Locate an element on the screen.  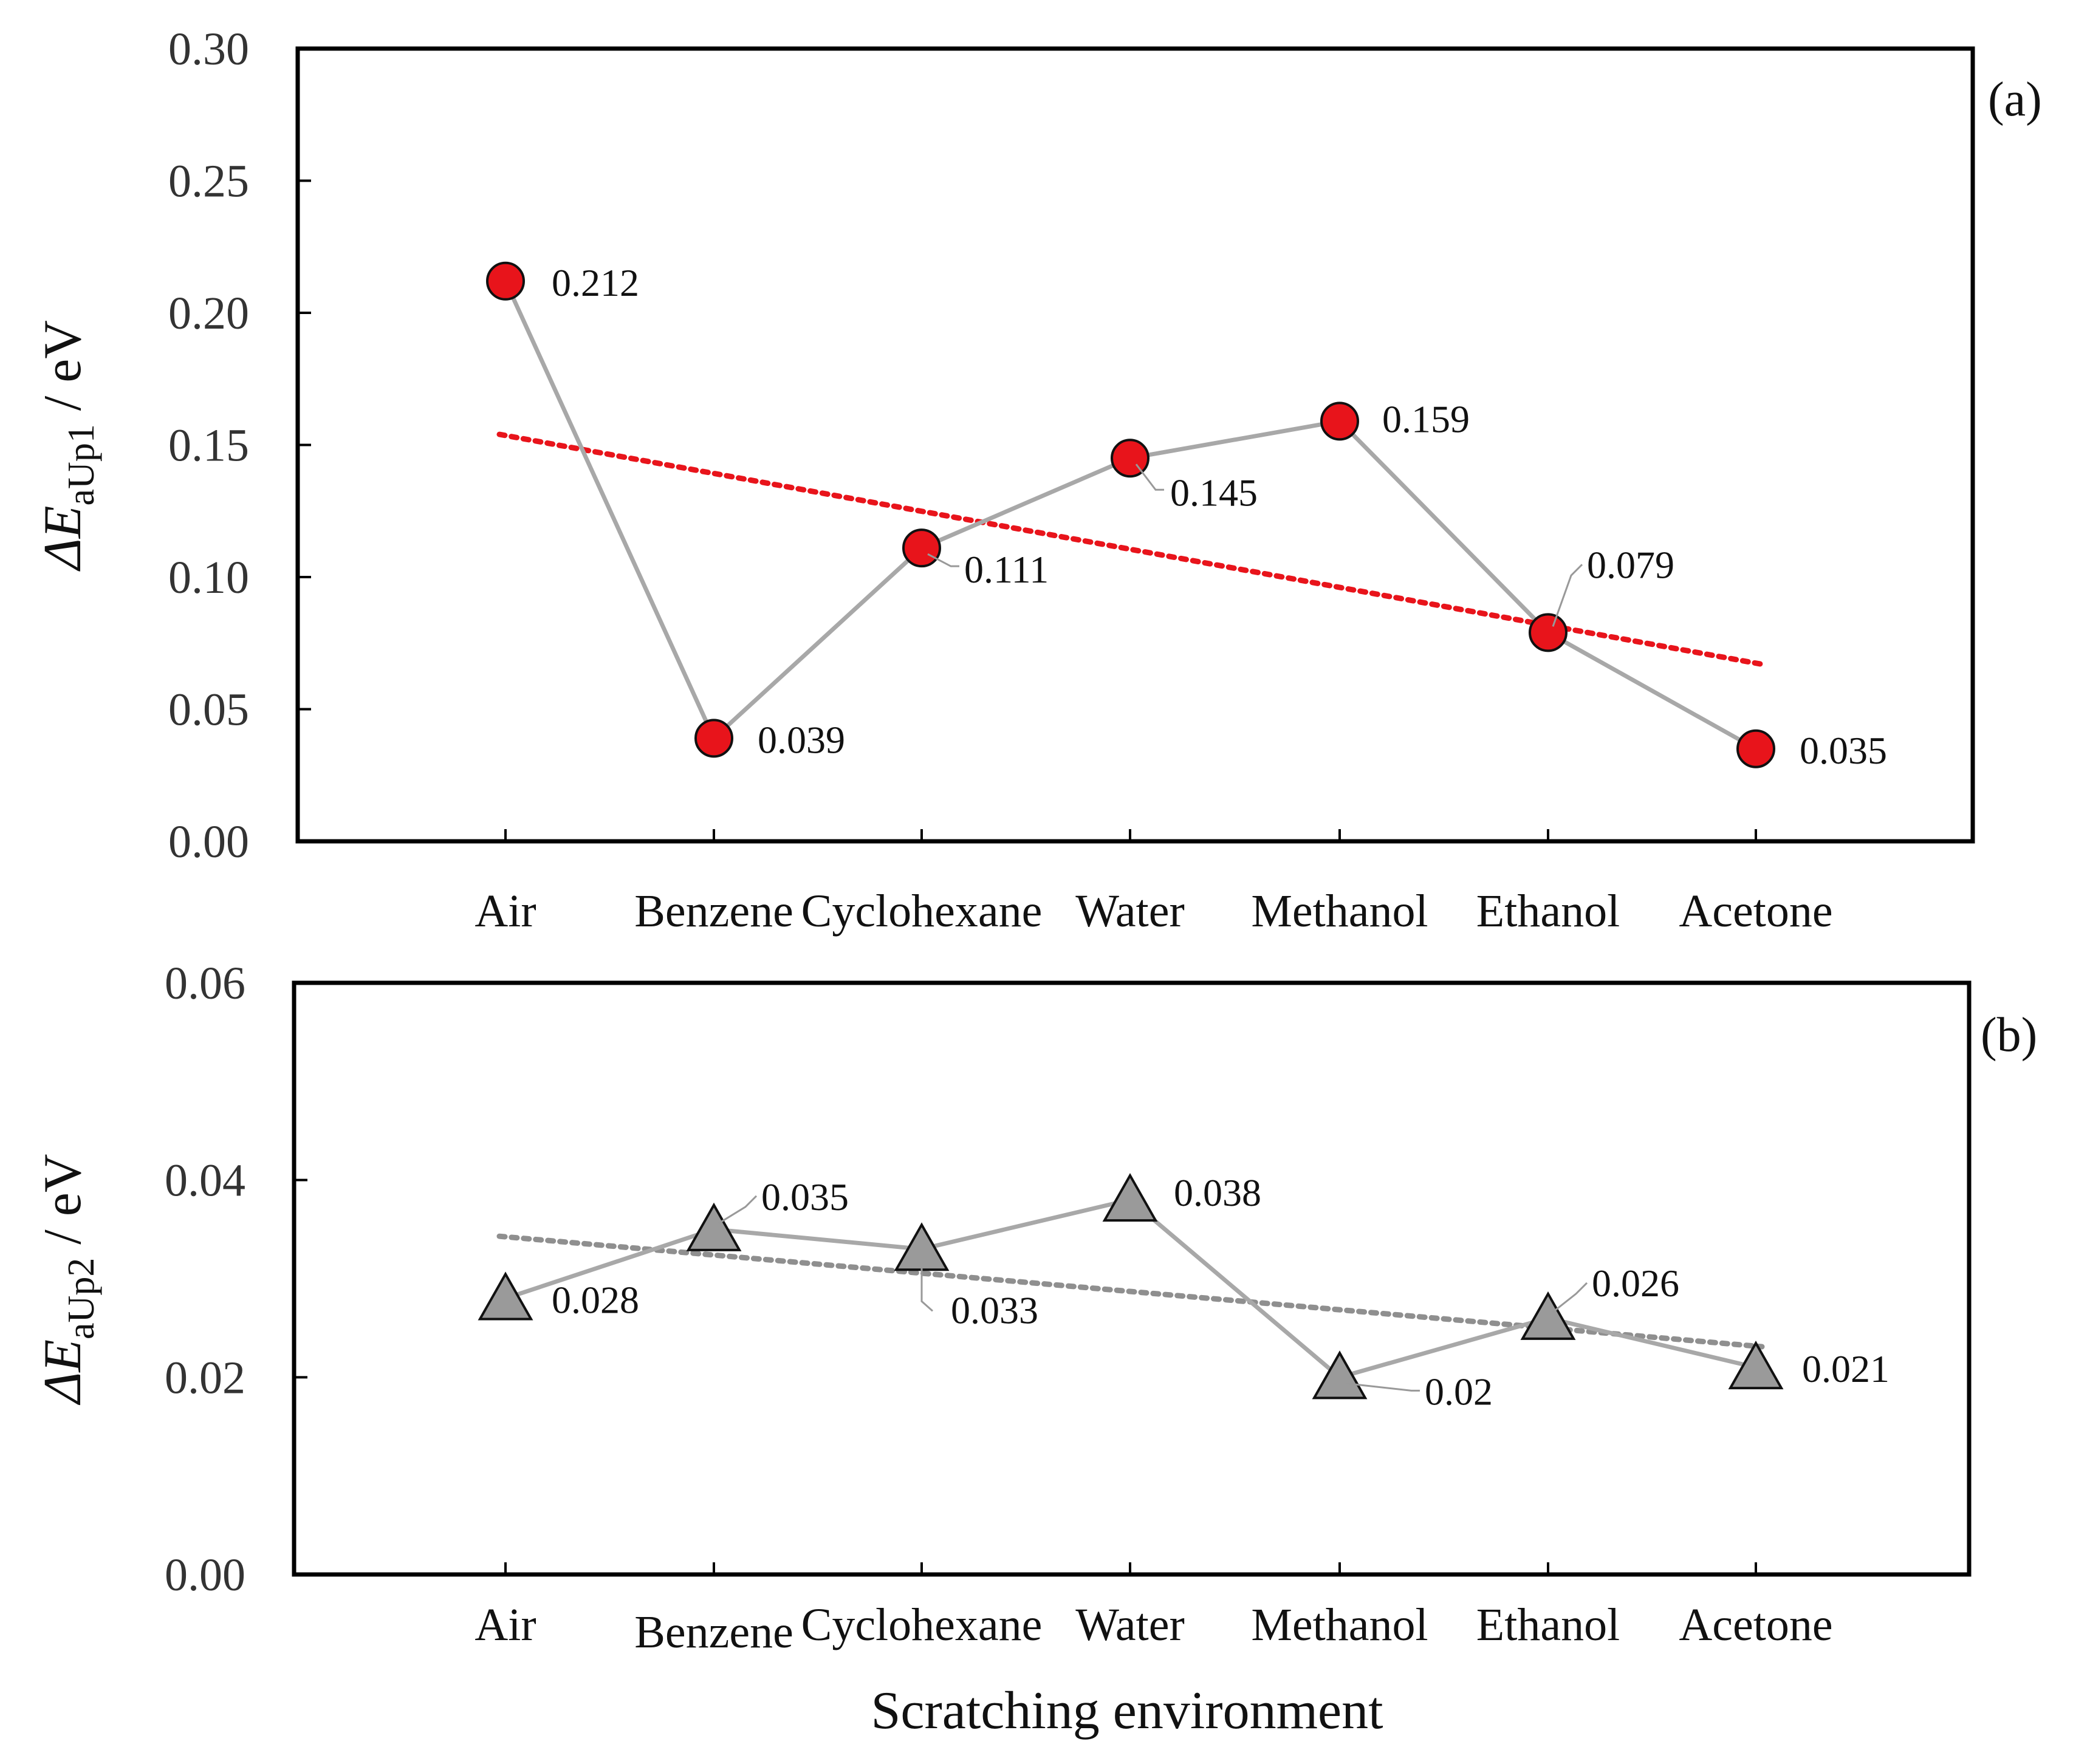
data-label: 0.145 is located at coordinates (1214, 492).